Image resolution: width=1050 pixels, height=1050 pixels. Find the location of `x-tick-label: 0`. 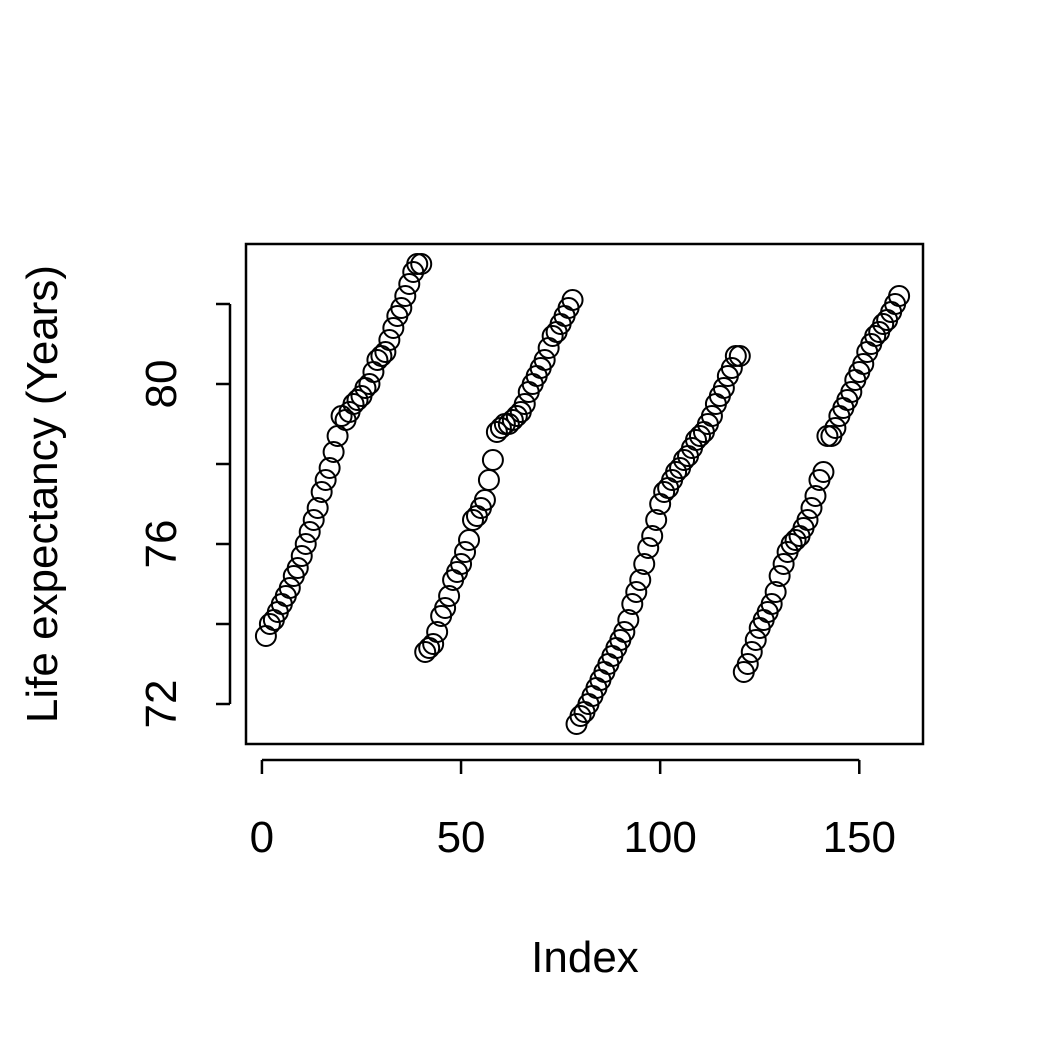

x-tick-label: 0 is located at coordinates (262, 837).